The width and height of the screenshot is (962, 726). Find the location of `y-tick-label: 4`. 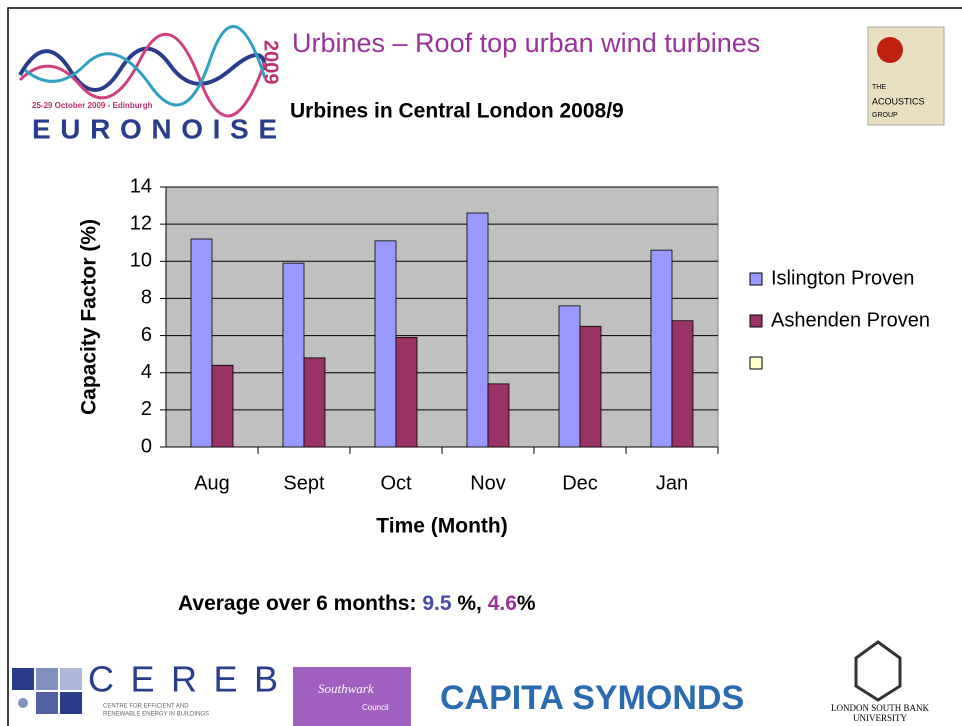

y-tick-label: 4 is located at coordinates (146, 372).